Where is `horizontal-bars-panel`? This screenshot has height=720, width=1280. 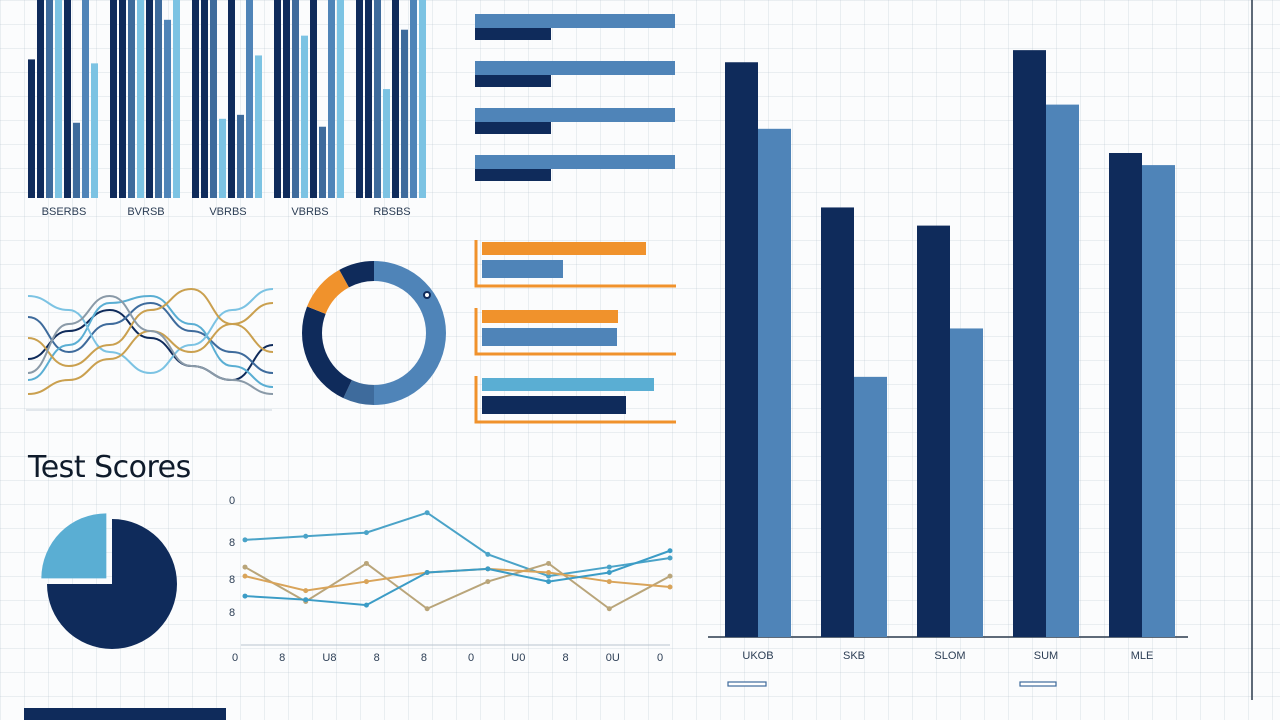
horizontal-bars-panel is located at coordinates (575, 100).